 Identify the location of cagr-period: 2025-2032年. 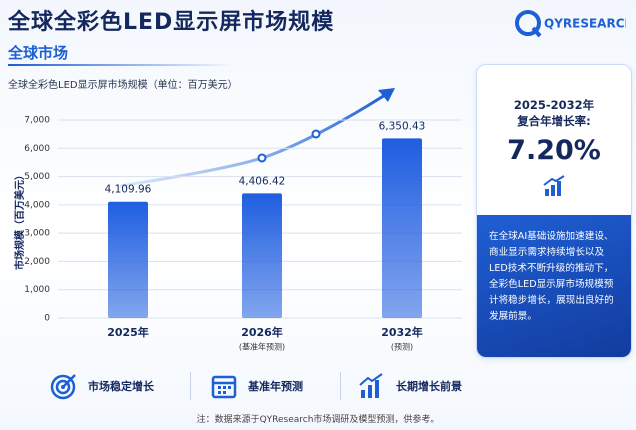
(554, 105).